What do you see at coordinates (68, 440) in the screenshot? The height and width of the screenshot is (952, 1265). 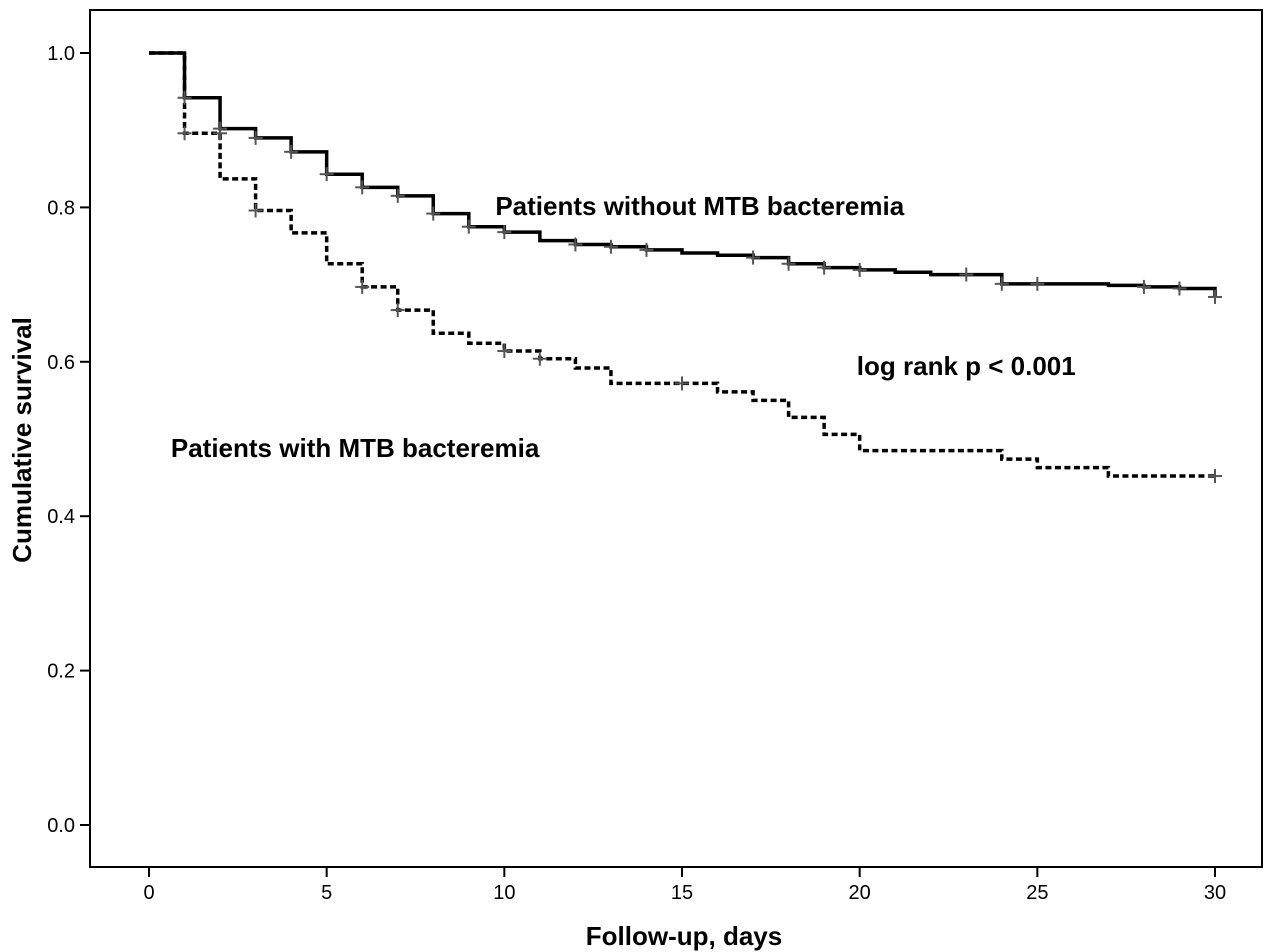 I see `y-axis: 0.0 0.2 0.4 0.6 0.8 1.0` at bounding box center [68, 440].